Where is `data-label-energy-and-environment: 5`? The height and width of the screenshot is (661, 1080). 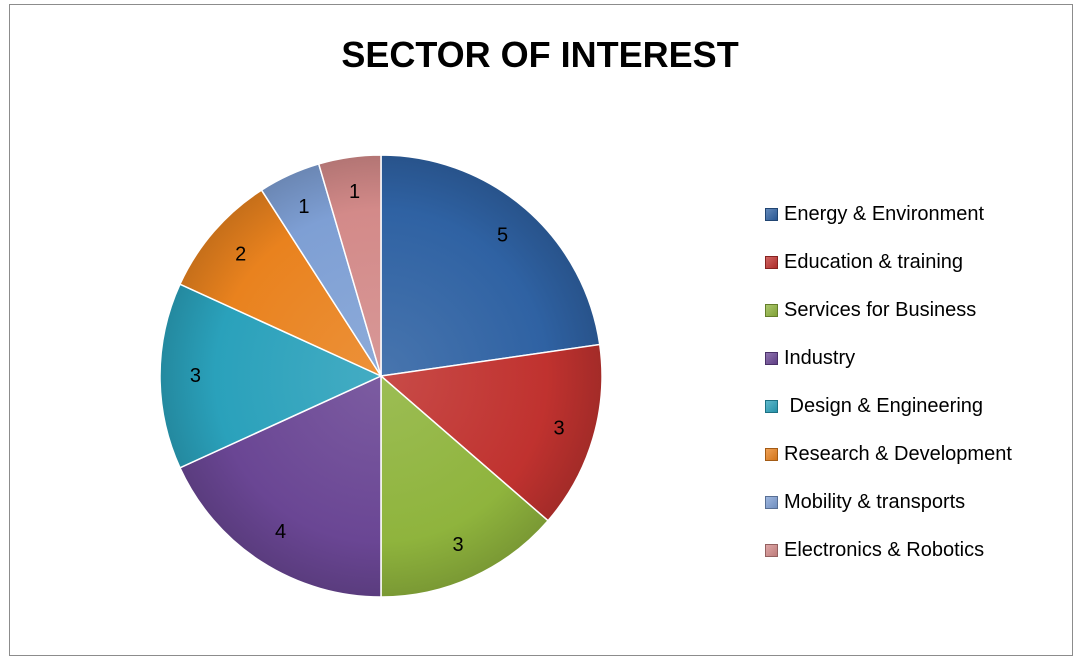
data-label-energy-and-environment: 5 is located at coordinates (502, 236).